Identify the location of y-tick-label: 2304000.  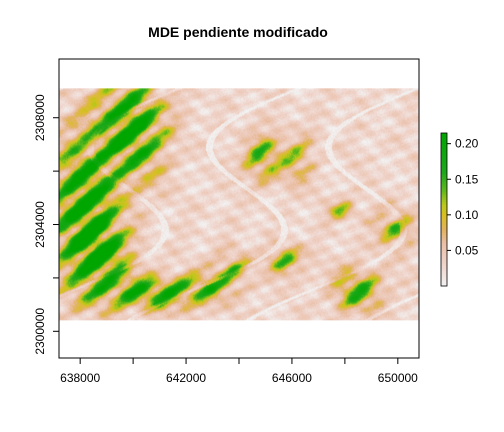
(40, 224).